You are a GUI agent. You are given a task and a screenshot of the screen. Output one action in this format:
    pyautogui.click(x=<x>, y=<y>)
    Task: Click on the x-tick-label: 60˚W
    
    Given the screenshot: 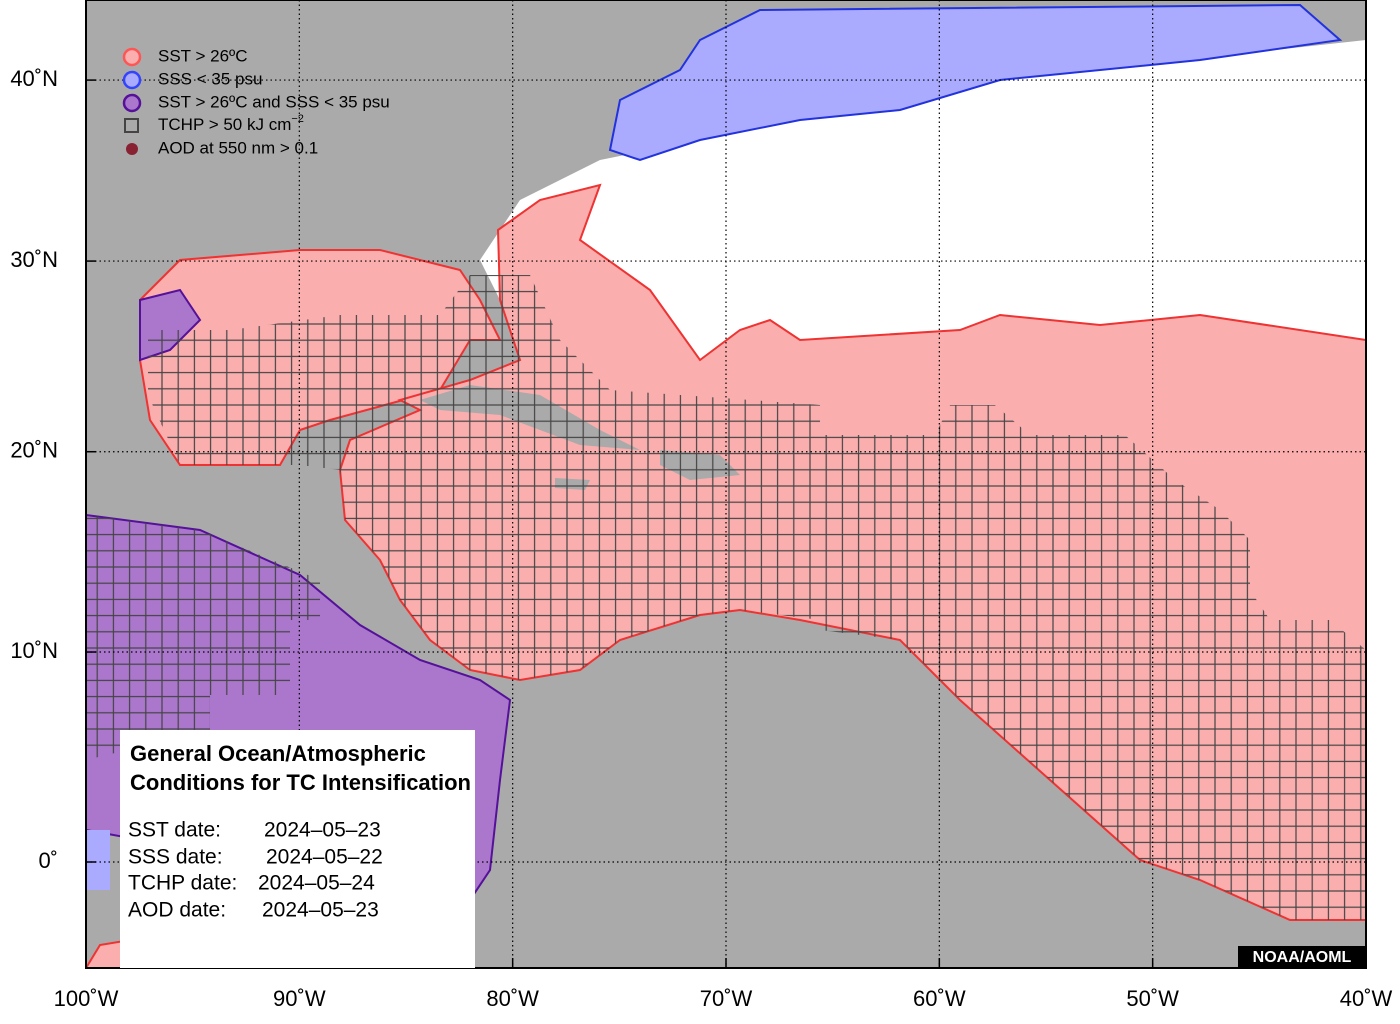 What is the action you would take?
    pyautogui.click(x=939, y=998)
    